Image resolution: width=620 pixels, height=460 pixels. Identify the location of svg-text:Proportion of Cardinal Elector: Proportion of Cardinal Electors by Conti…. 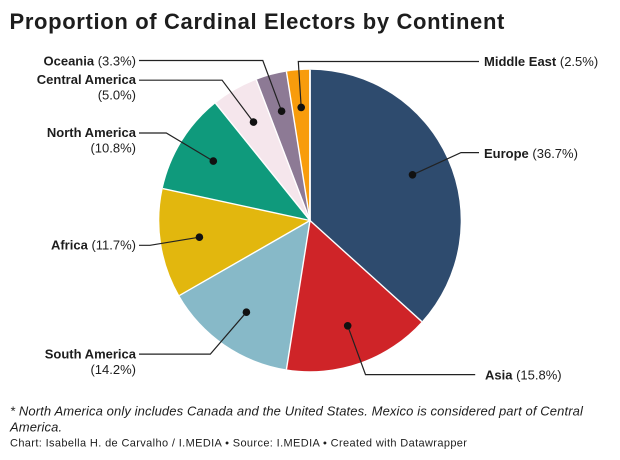
(258, 21).